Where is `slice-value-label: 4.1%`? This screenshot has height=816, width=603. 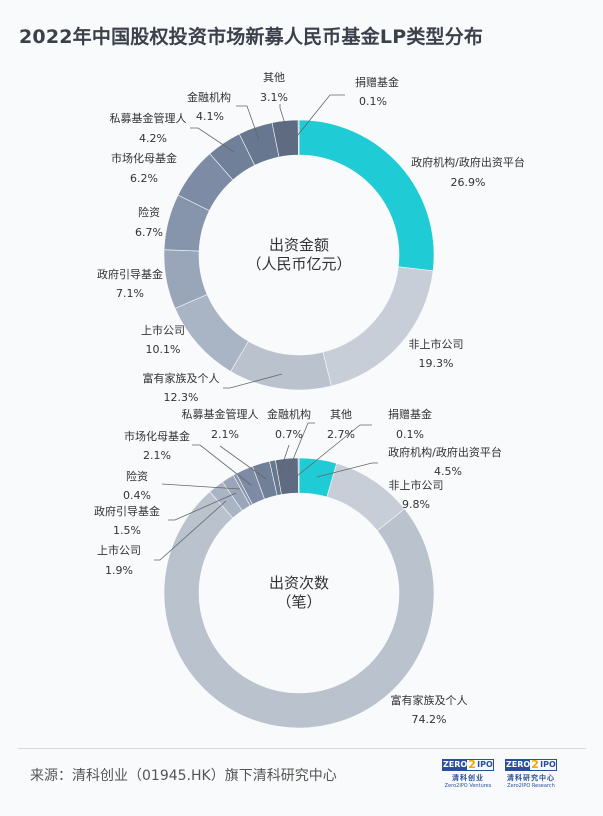
slice-value-label: 4.1% is located at coordinates (210, 116).